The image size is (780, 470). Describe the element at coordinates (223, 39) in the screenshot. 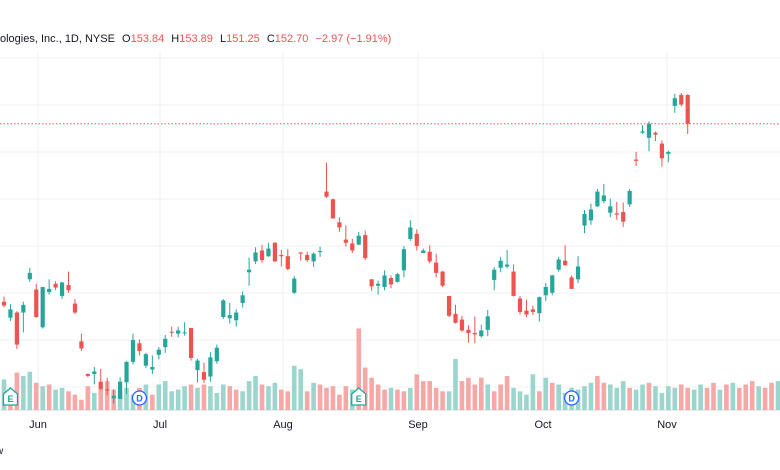

I see `low-label: L` at that location.